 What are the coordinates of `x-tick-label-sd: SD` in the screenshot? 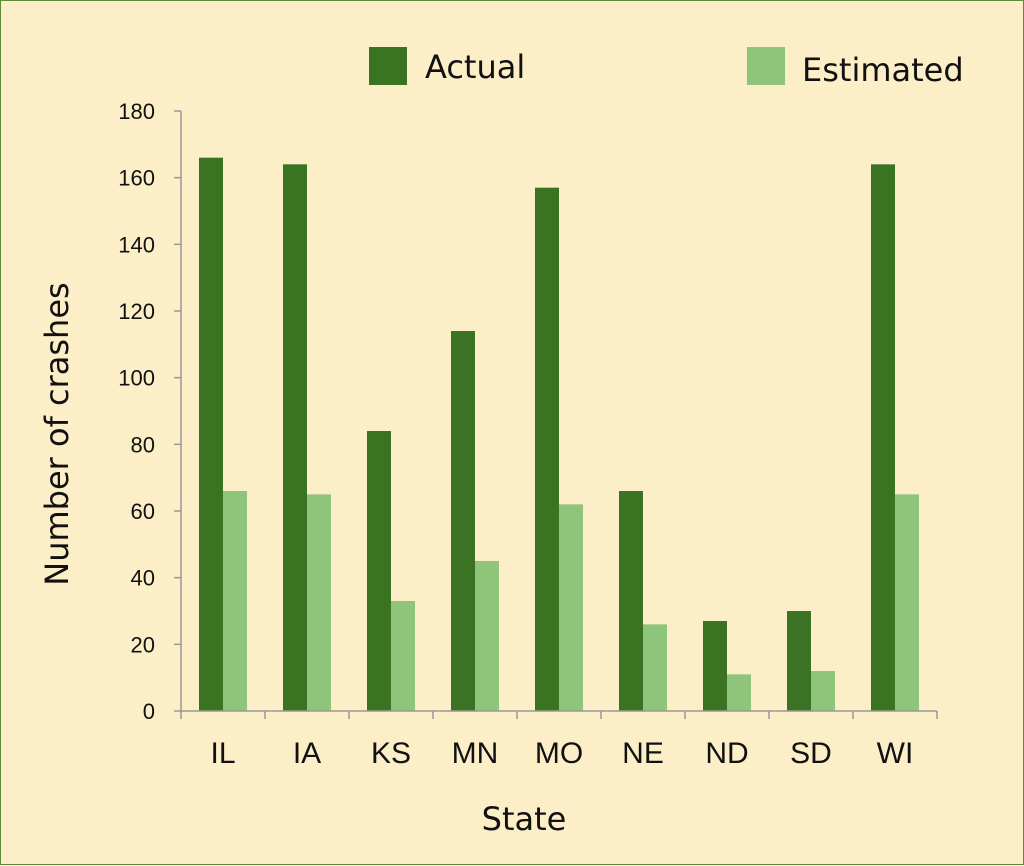 It's located at (811, 753).